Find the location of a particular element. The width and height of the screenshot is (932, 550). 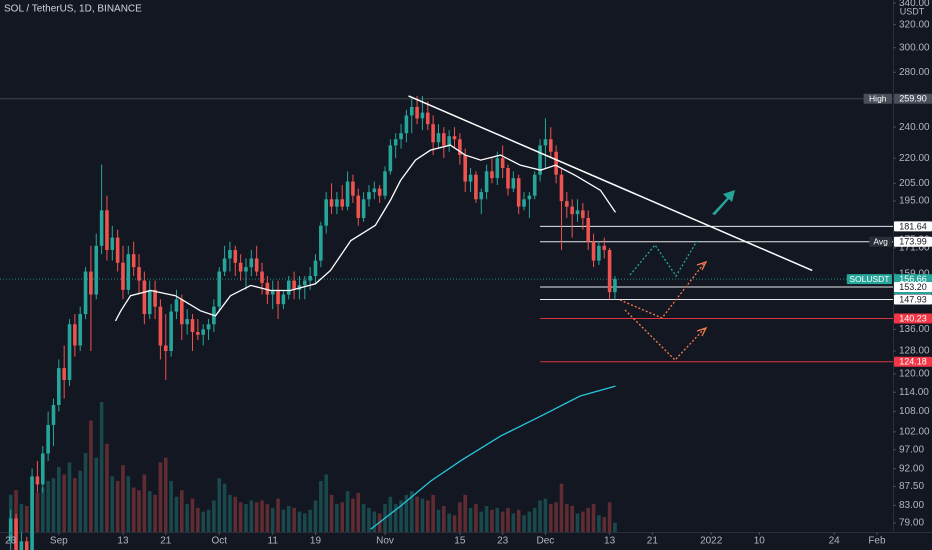

y-tick-label: 300.00 is located at coordinates (914, 47).